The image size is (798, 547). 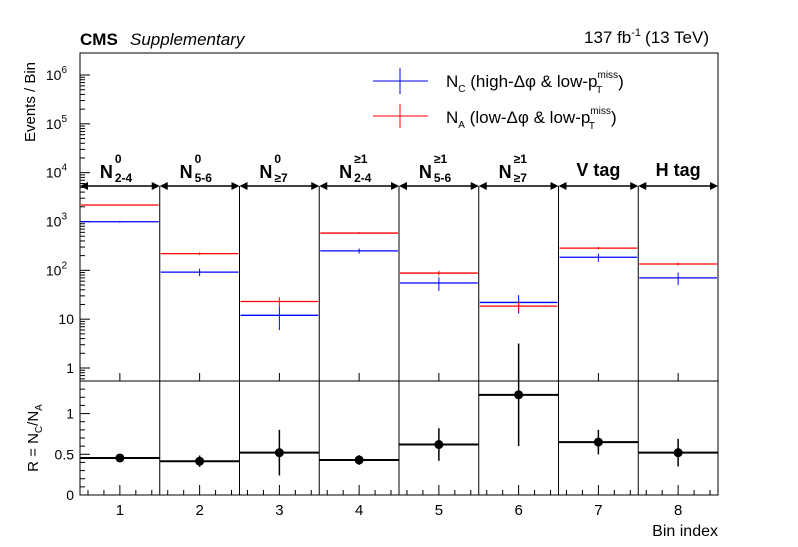 I want to click on experiment-note: Supplementary, so click(x=188, y=39).